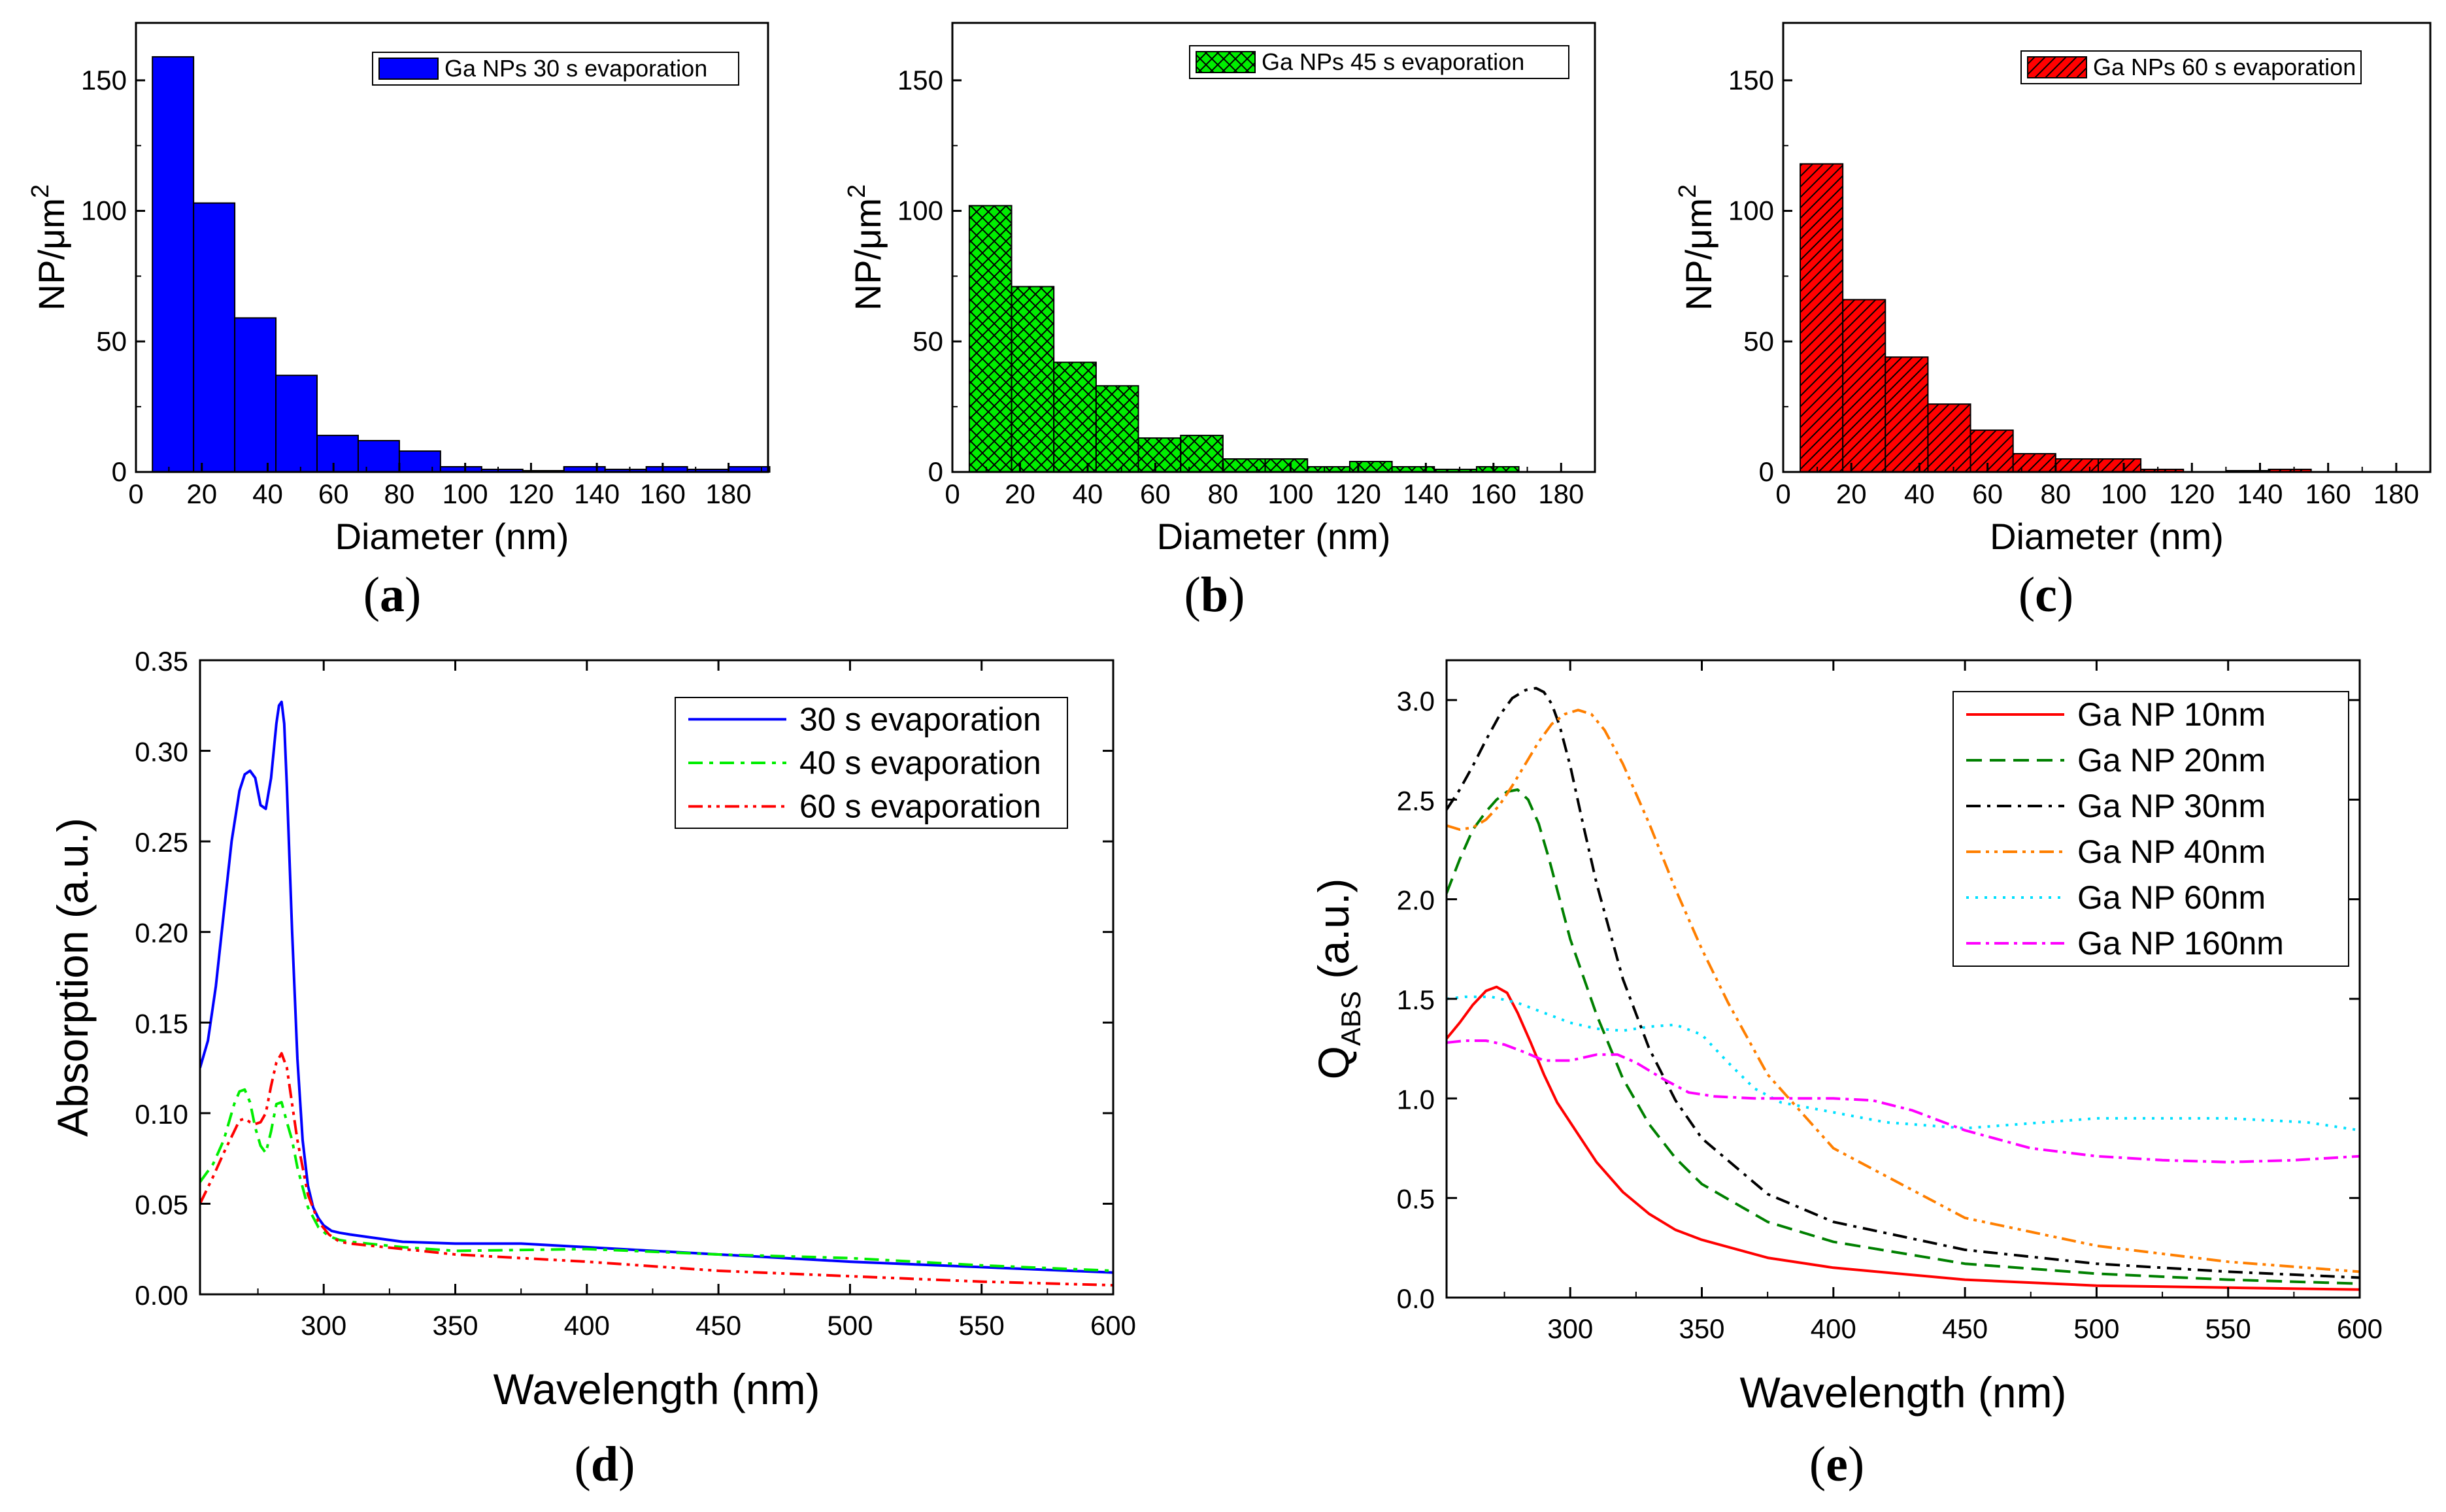 Image resolution: width=2446 pixels, height=1512 pixels. I want to click on panel-label: (b), so click(1214, 594).